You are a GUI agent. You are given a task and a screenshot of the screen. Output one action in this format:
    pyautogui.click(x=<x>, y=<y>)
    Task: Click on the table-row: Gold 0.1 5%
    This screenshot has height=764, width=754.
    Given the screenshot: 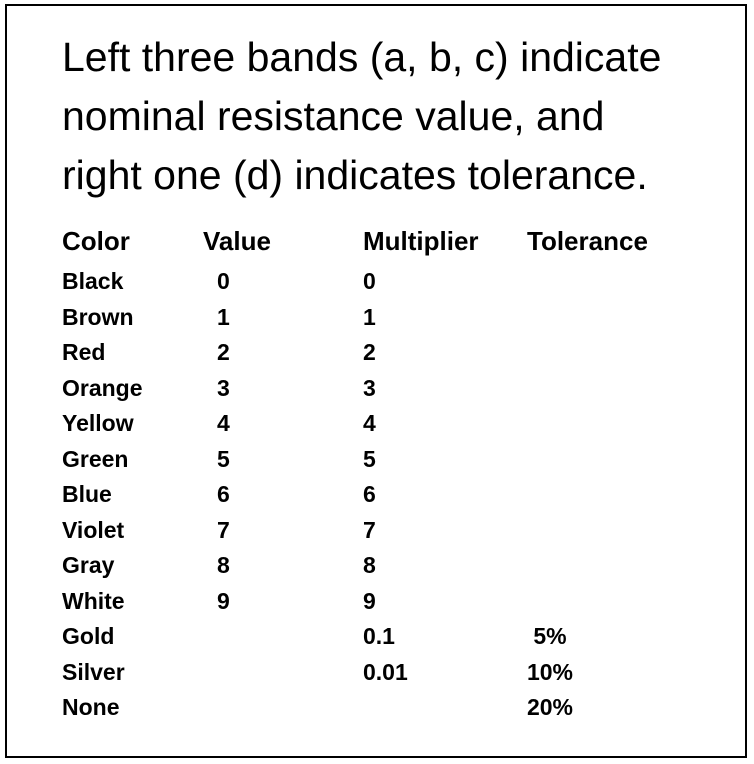 What is the action you would take?
    pyautogui.click(x=382, y=639)
    